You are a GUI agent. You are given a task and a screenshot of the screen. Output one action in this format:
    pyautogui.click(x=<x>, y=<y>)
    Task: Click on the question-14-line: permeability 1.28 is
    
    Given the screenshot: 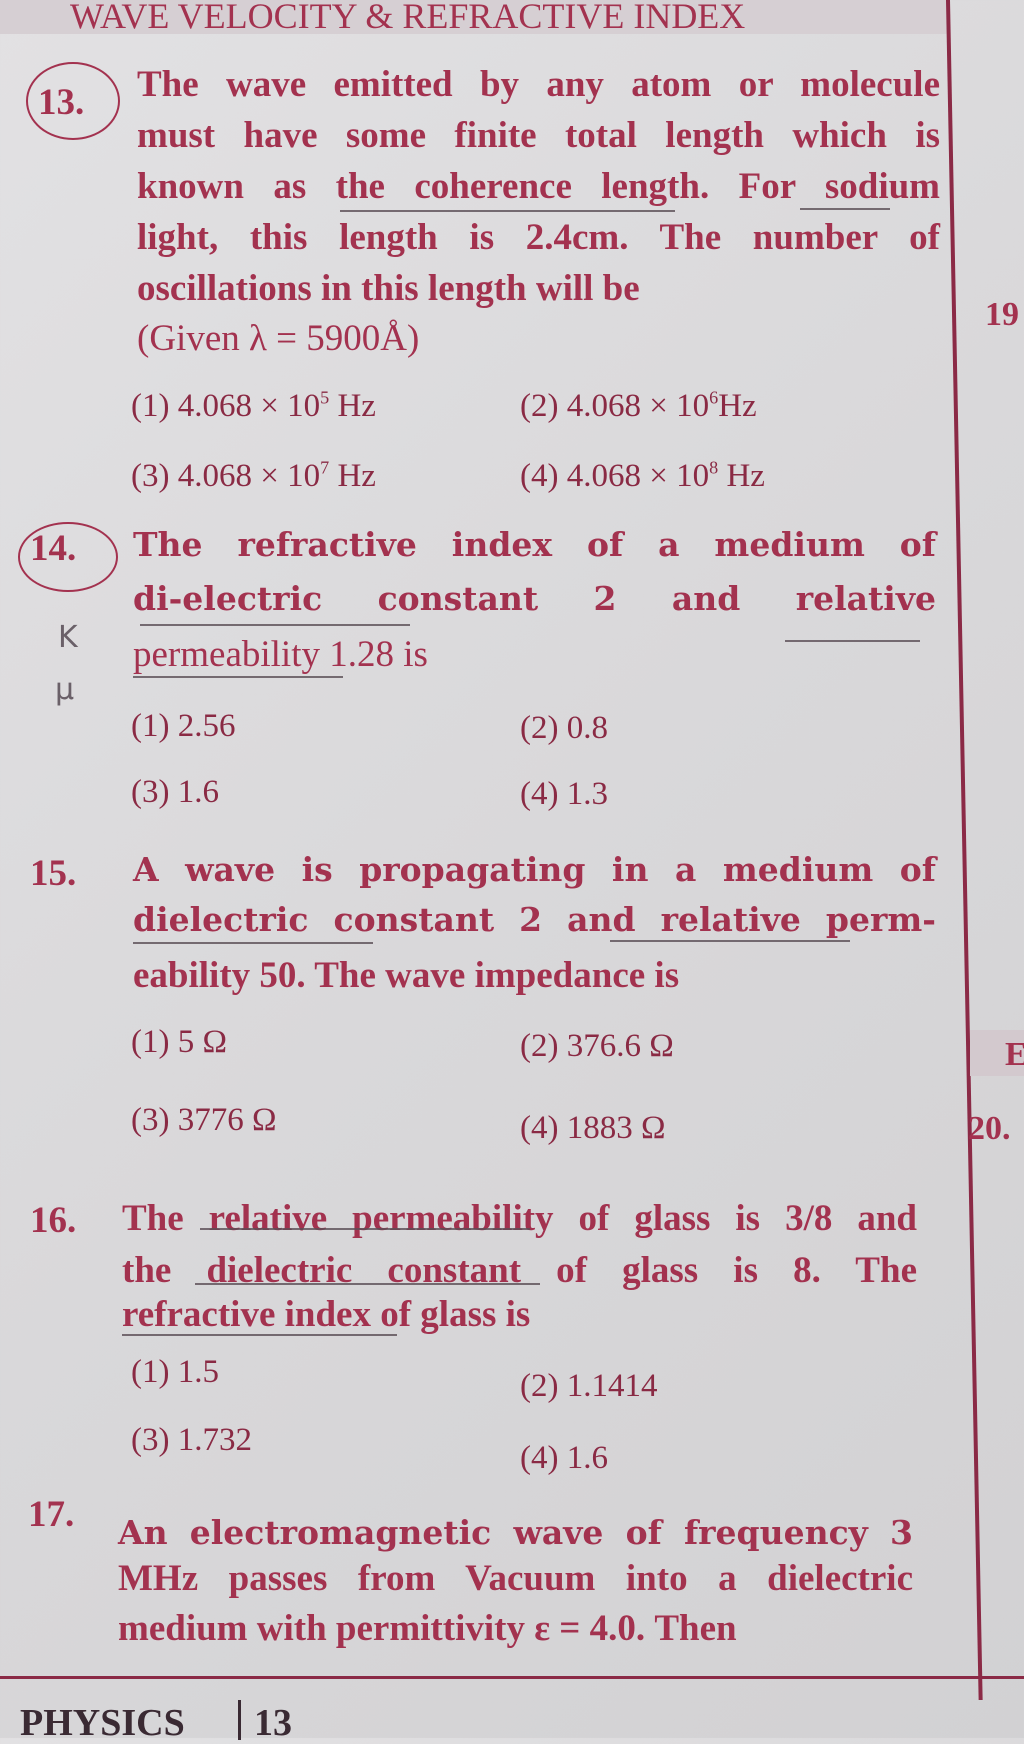 What is the action you would take?
    pyautogui.click(x=280, y=654)
    